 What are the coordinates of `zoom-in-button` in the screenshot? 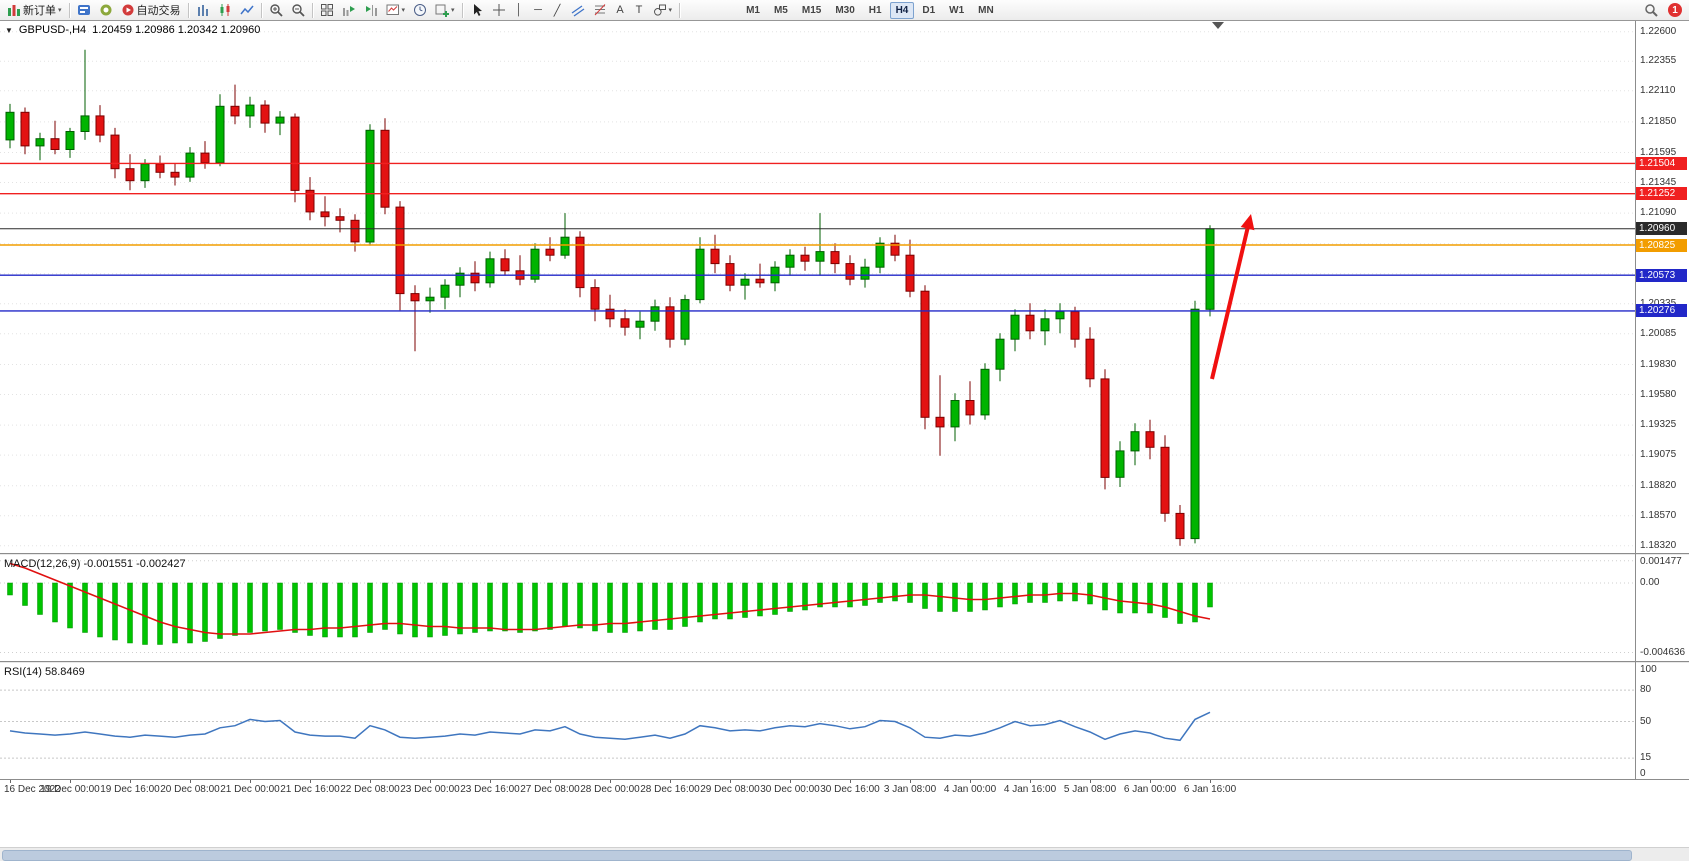 It's located at (276, 10).